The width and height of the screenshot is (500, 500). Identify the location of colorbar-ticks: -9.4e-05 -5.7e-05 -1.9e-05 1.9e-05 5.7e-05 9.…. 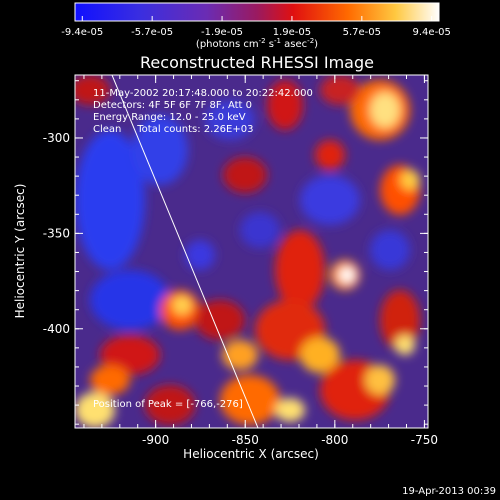
(256, 27).